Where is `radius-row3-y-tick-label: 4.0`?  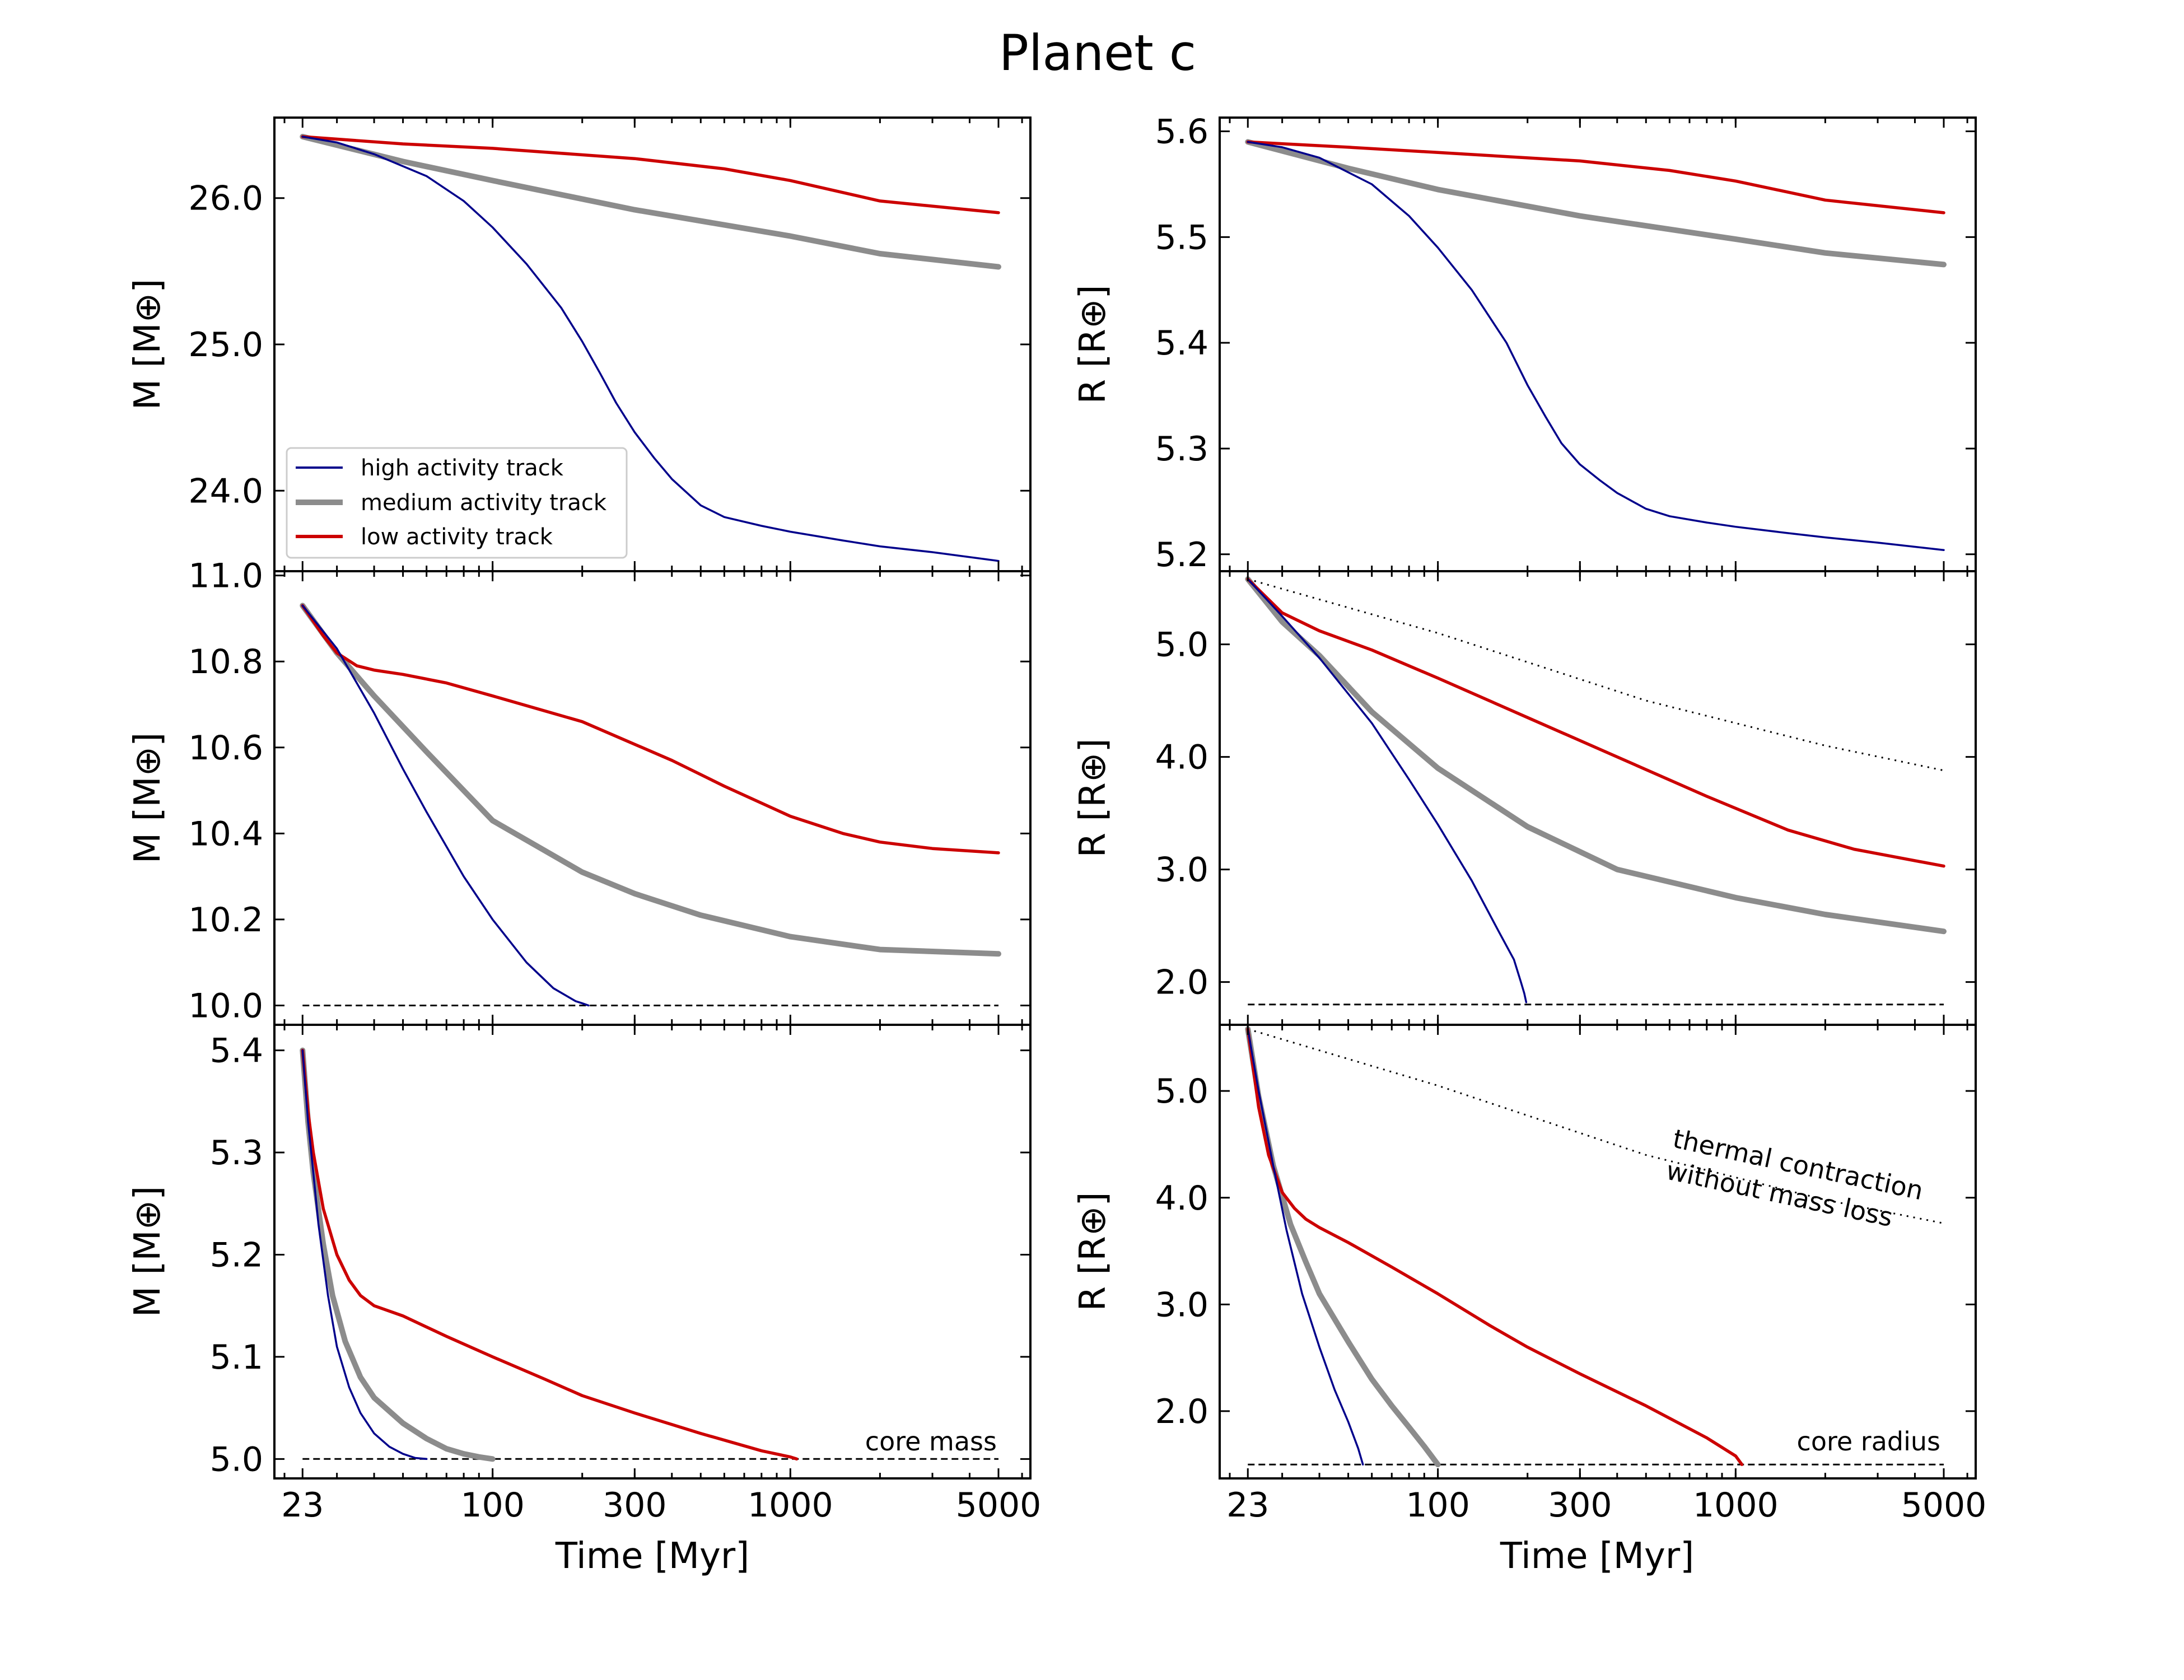
radius-row3-y-tick-label: 4.0 is located at coordinates (1182, 1199).